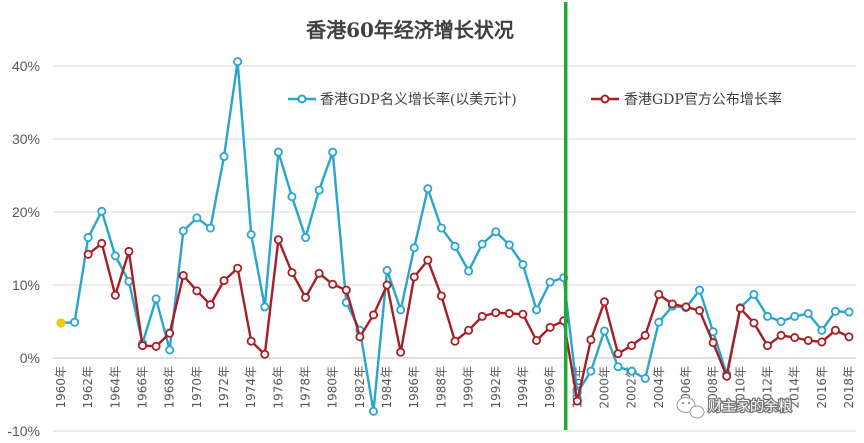 This screenshot has width=864, height=443. I want to click on x-tick-label: 1970年, so click(197, 387).